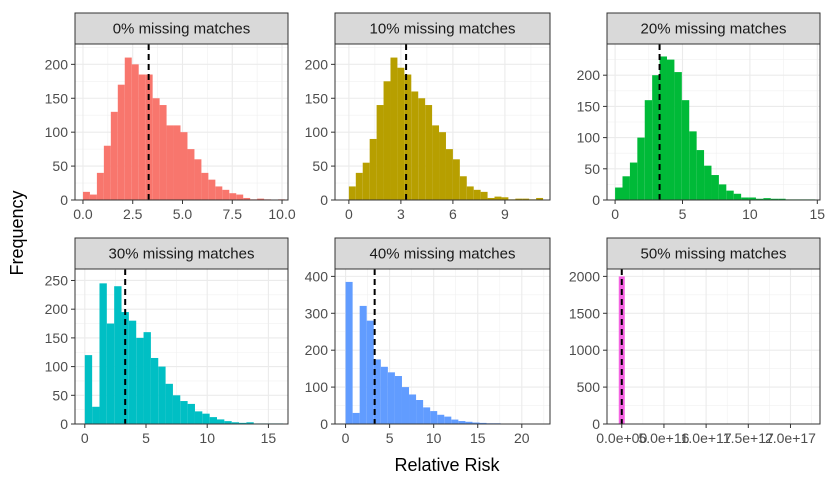 The width and height of the screenshot is (830, 485). I want to click on panel-4-x-tick-label: 15, so click(478, 438).